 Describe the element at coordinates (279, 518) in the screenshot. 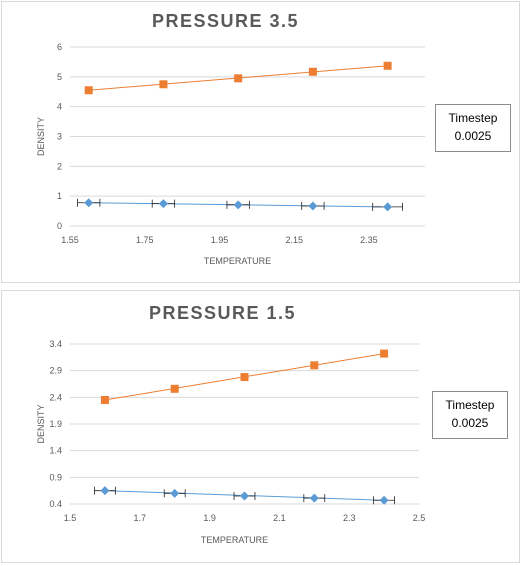

I see `x-tick-label: 2.1` at that location.